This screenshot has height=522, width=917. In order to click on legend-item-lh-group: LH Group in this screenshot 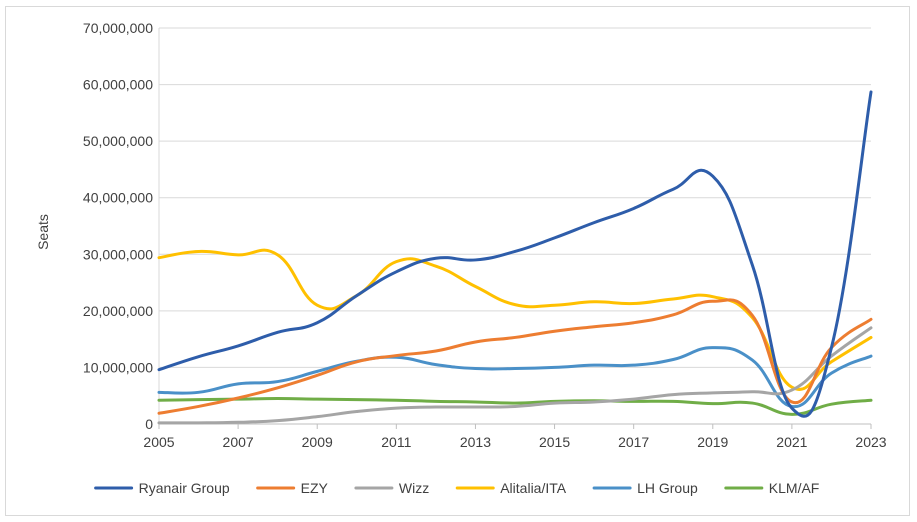, I will do `click(645, 488)`.